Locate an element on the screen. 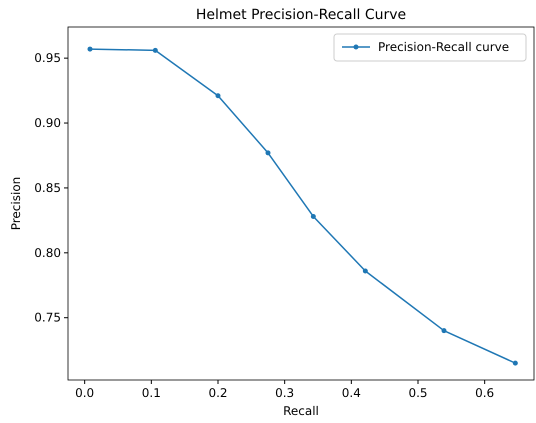 The height and width of the screenshot is (423, 536). y-tick-label: 0.85 is located at coordinates (47, 187).